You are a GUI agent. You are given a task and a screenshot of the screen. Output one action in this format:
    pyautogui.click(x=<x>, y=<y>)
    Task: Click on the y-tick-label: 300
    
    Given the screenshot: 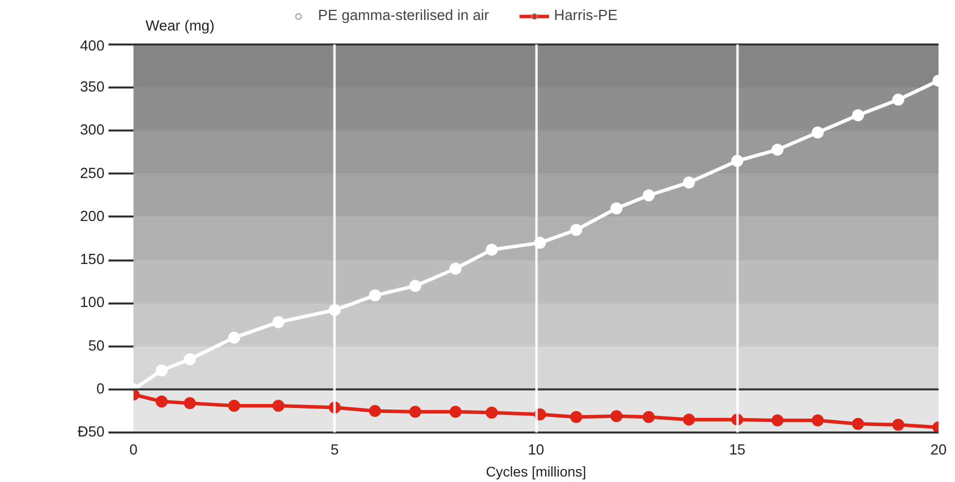 What is the action you would take?
    pyautogui.click(x=92, y=130)
    